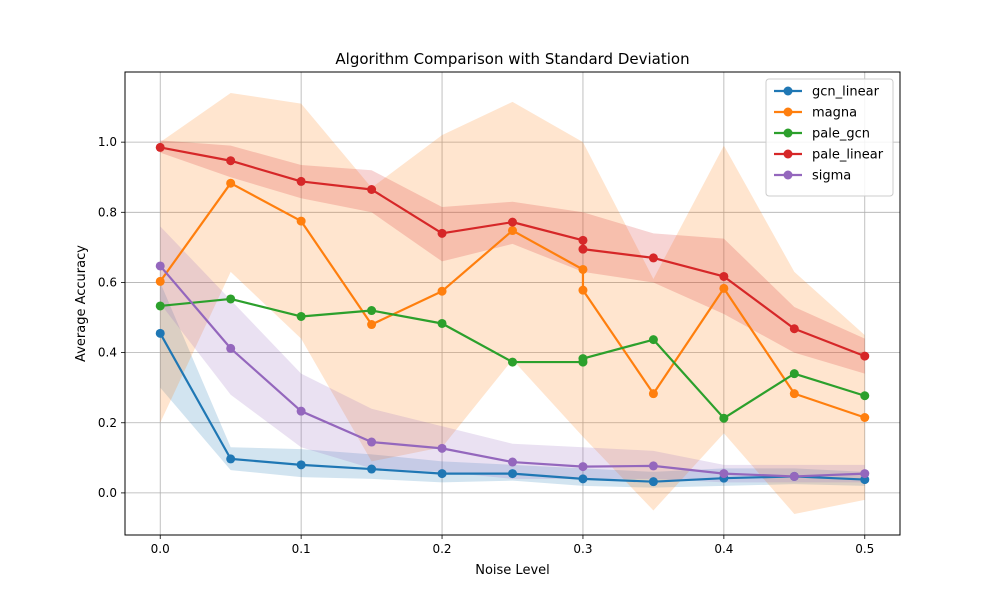 This screenshot has height=604, width=1000. What do you see at coordinates (788, 133) in the screenshot?
I see `legend-marker-pale_gcn` at bounding box center [788, 133].